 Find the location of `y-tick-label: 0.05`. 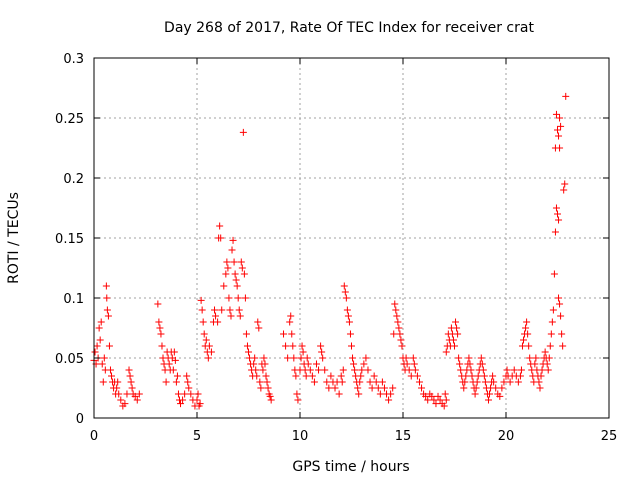

y-tick-label: 0.05 is located at coordinates (69, 359).